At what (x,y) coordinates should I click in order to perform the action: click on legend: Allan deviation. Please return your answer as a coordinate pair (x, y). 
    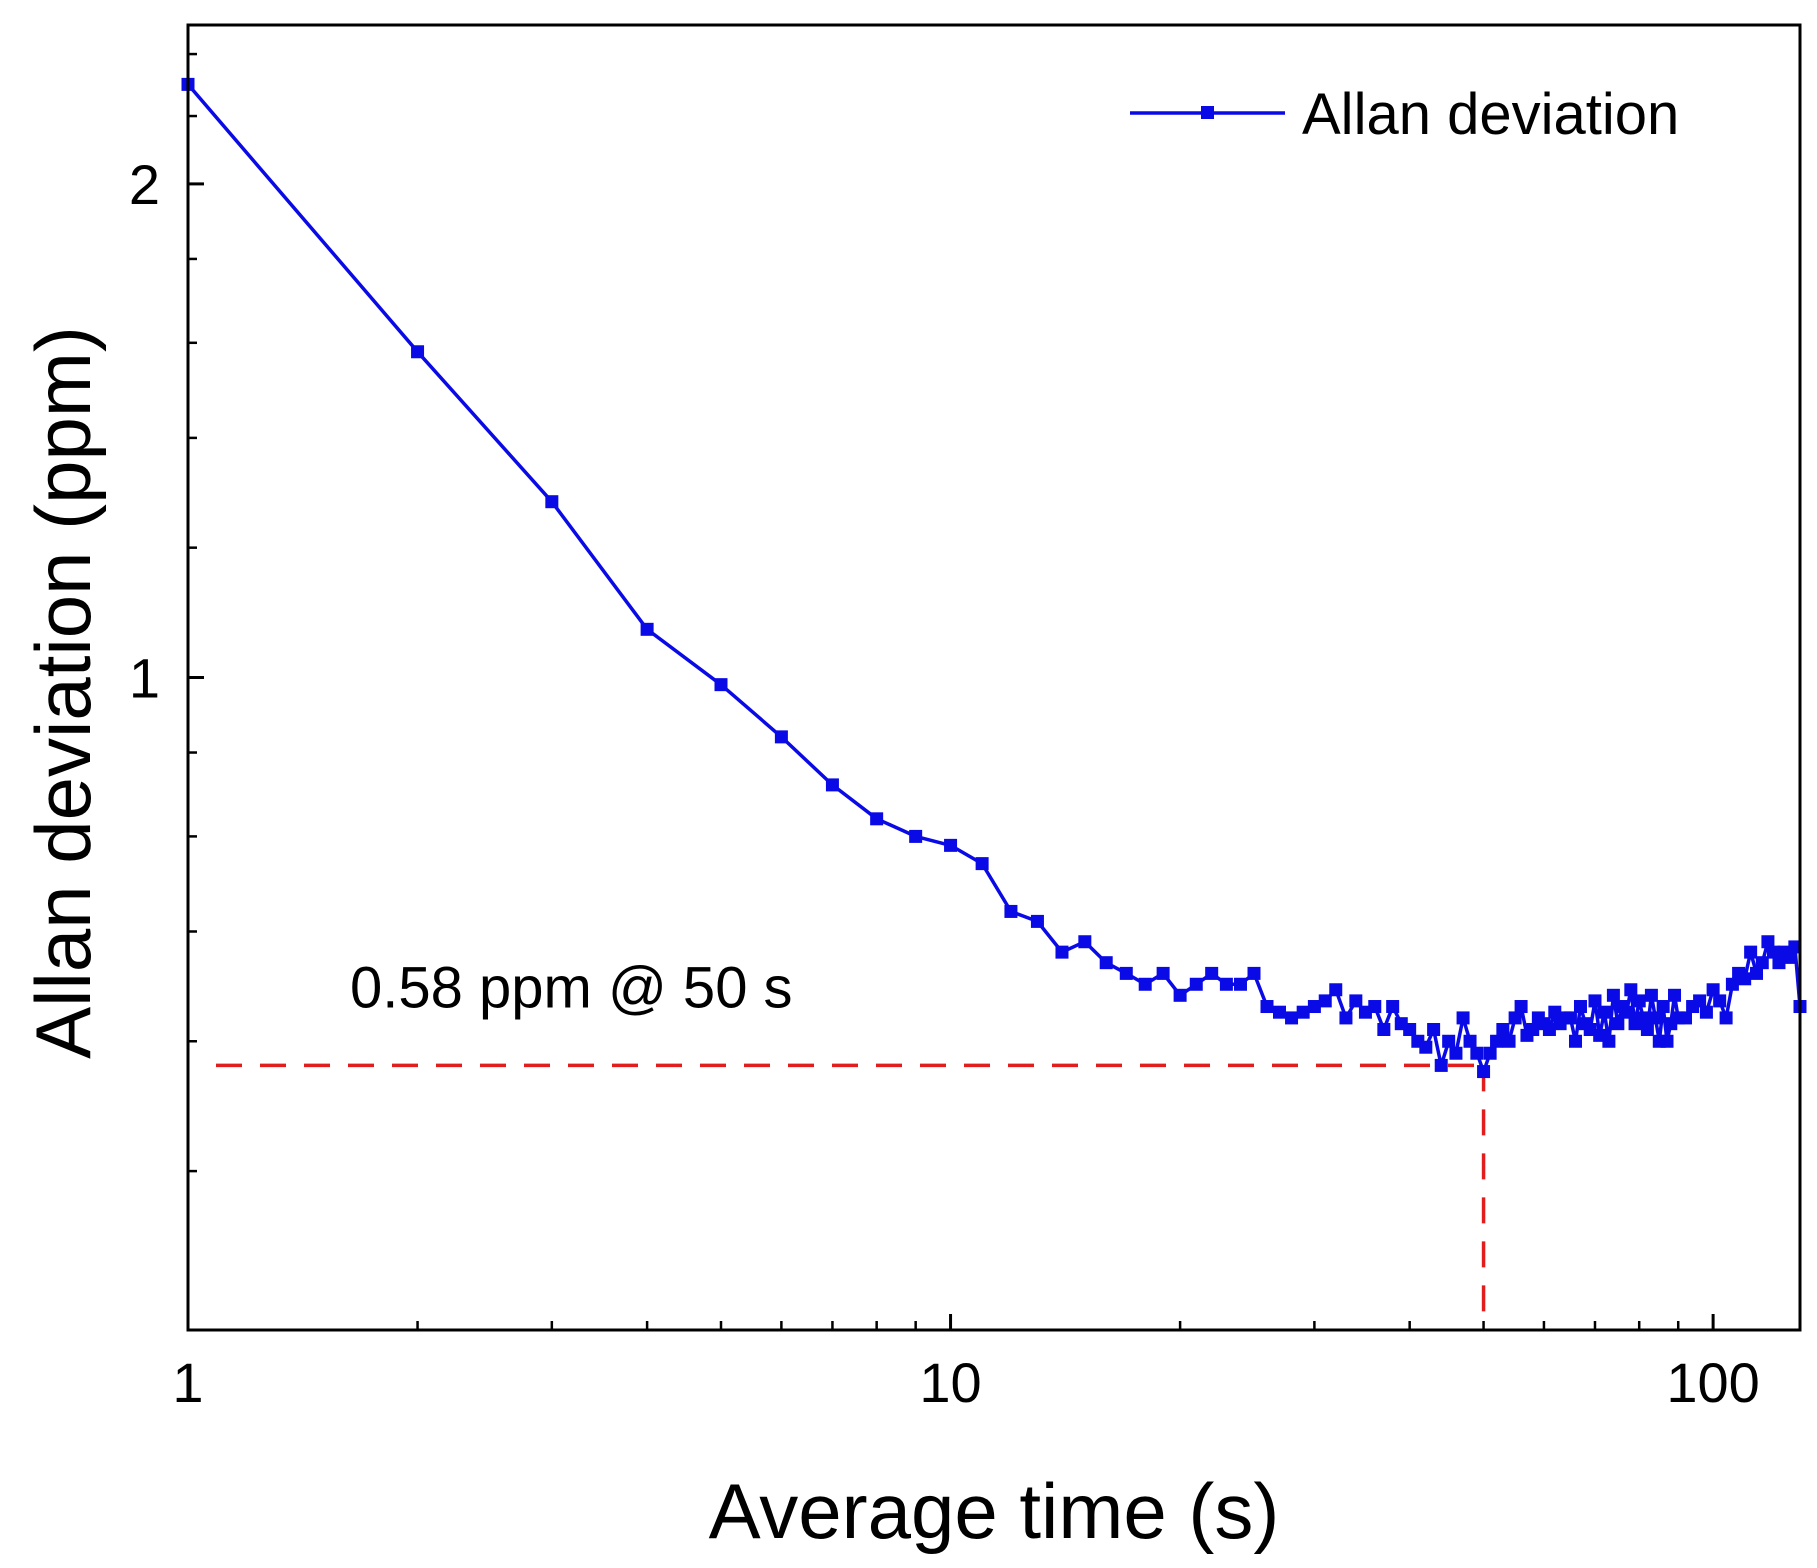
    Looking at the image, I should click on (1404, 114).